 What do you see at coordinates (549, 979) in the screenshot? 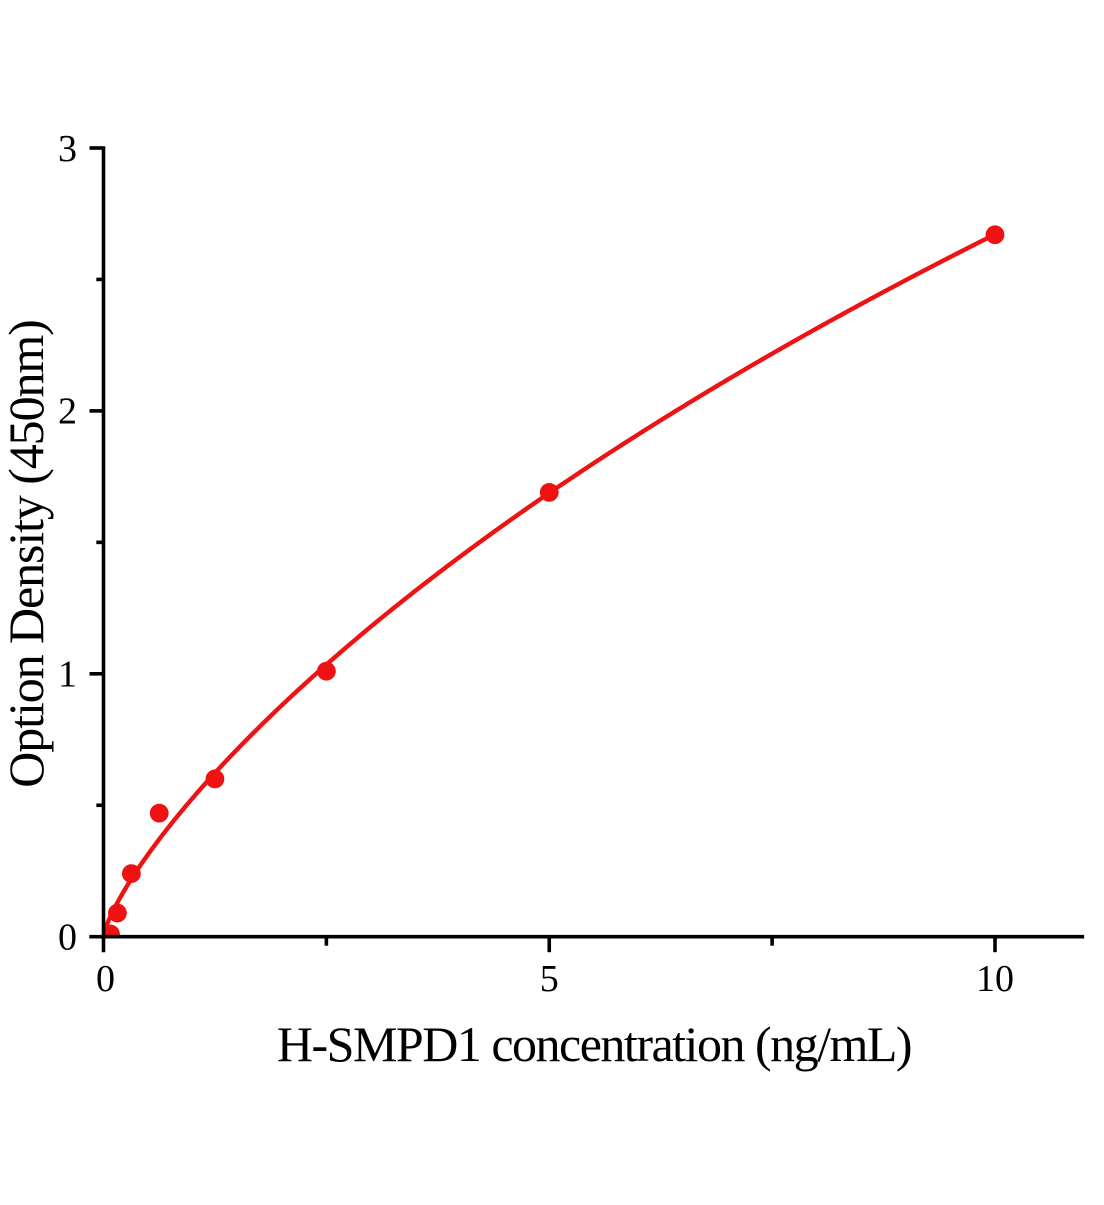
I see `x-tick-label: 5` at bounding box center [549, 979].